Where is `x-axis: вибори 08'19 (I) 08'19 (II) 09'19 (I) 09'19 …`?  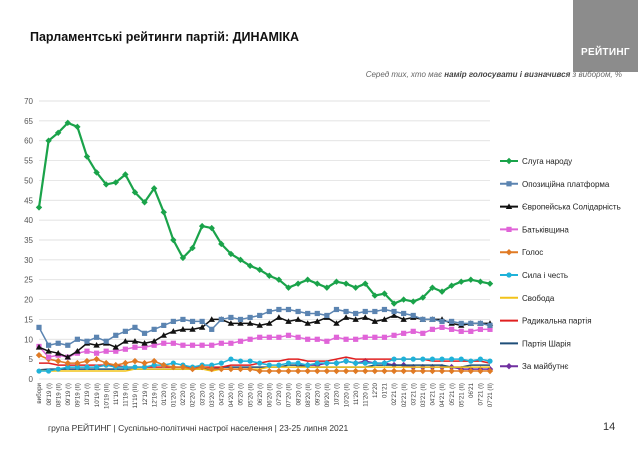 x-axis: вибори 08'19 (I) 08'19 (II) 09'19 (I) 09'19 … is located at coordinates (265, 395).